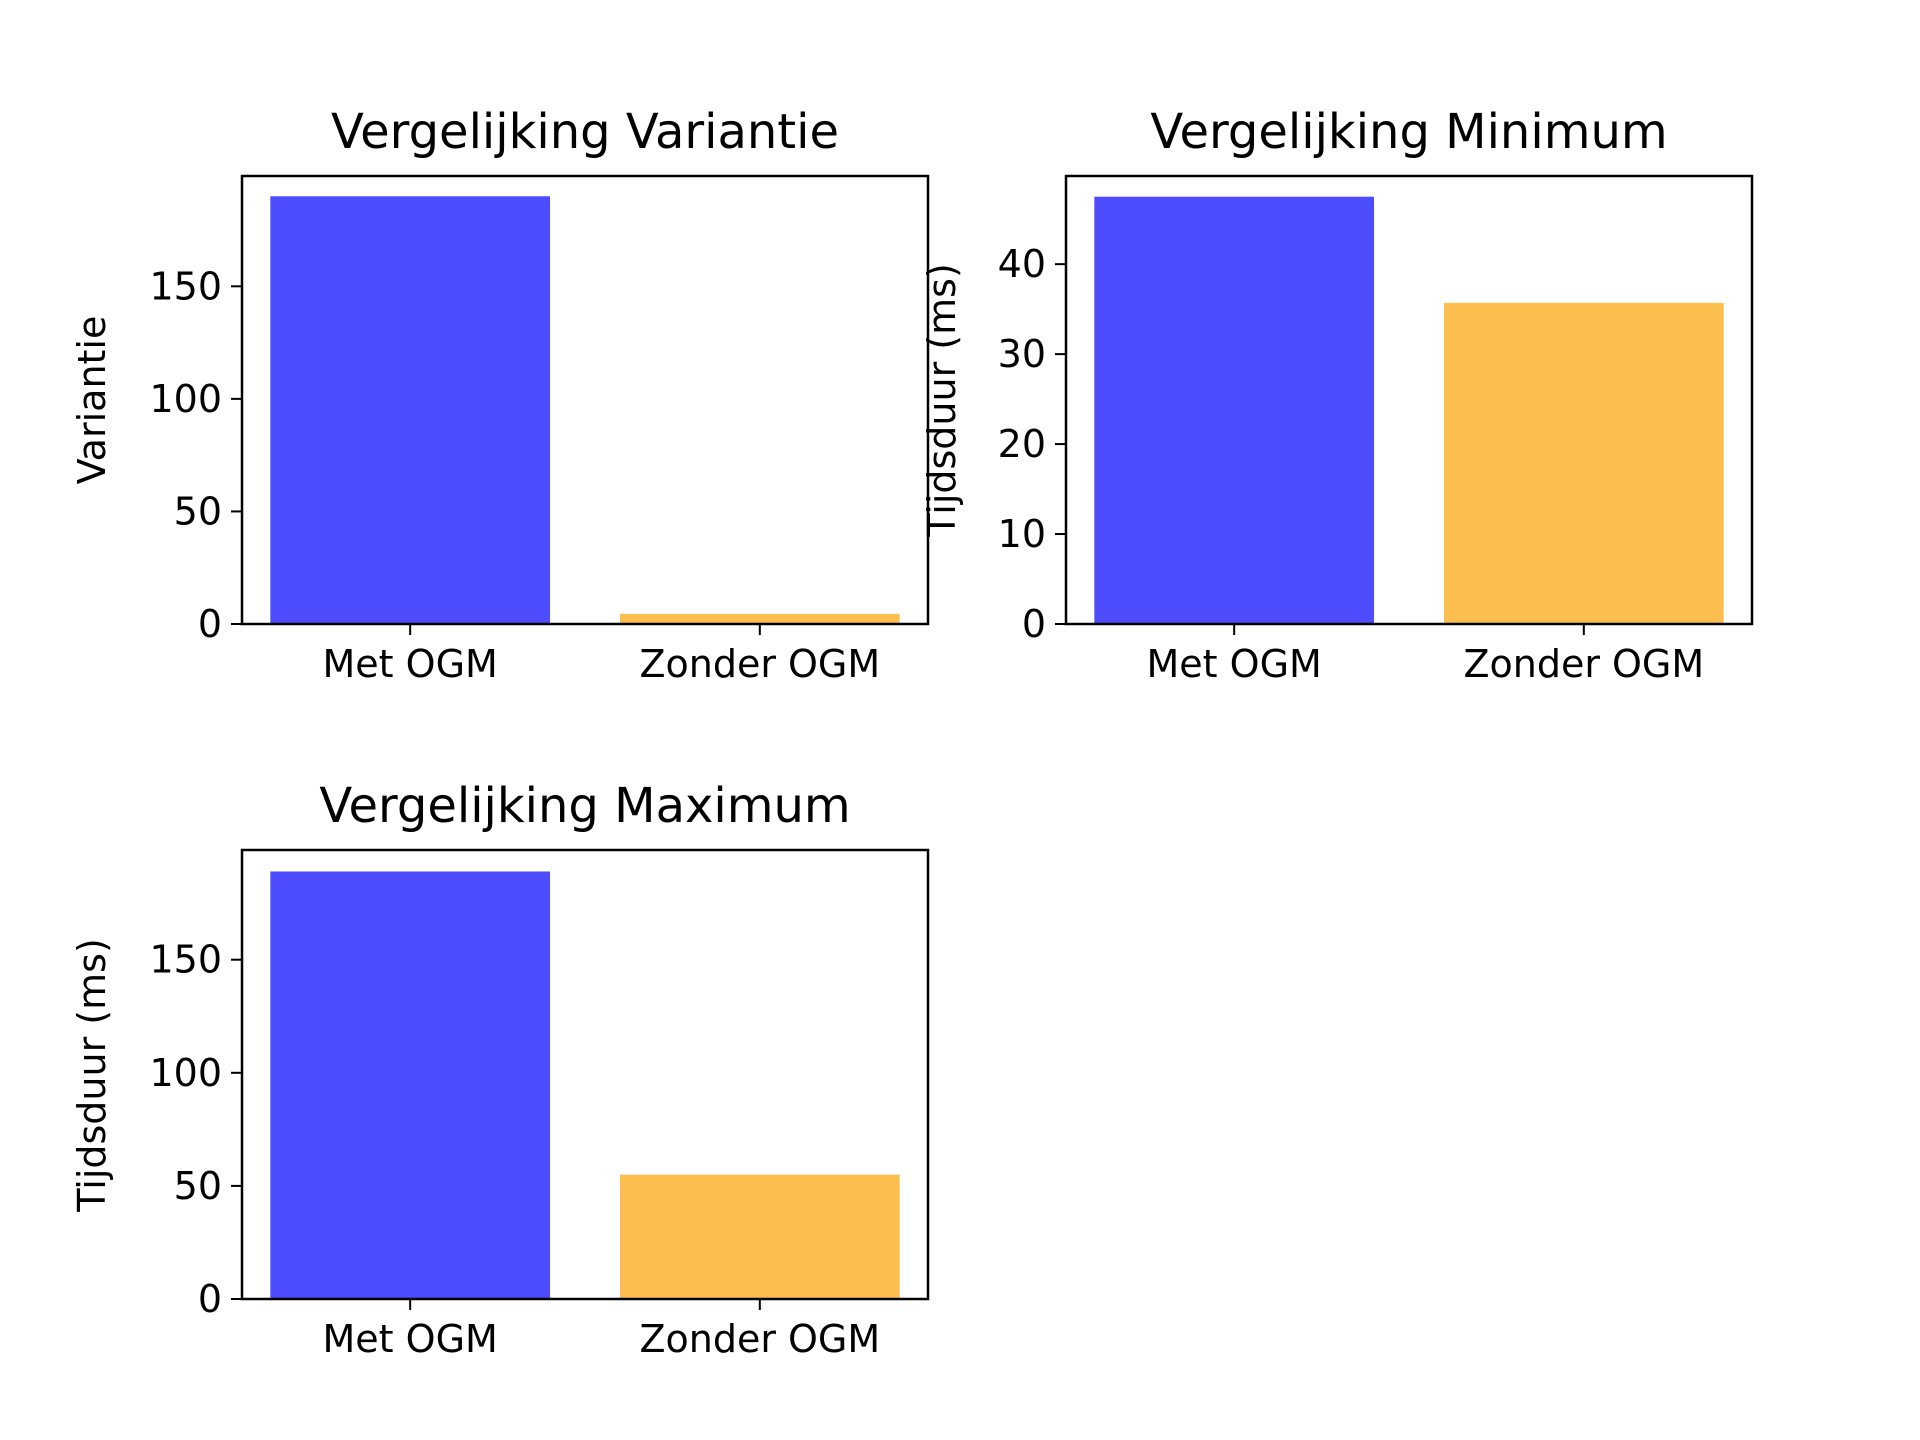  What do you see at coordinates (1022, 354) in the screenshot?
I see `y-tick-label: 30` at bounding box center [1022, 354].